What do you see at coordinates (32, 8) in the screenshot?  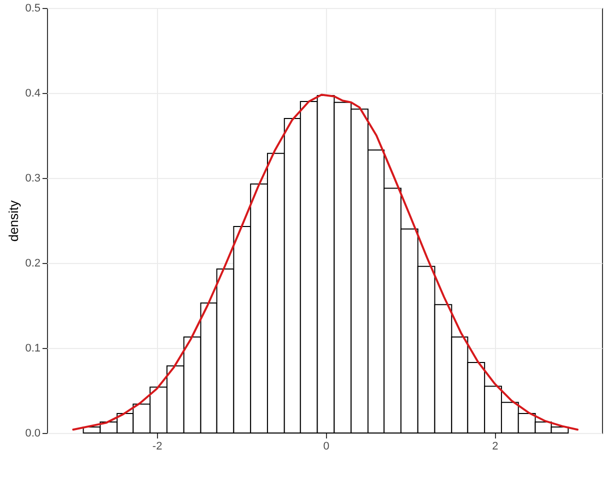 I see `y-tick-label: 0.5` at bounding box center [32, 8].